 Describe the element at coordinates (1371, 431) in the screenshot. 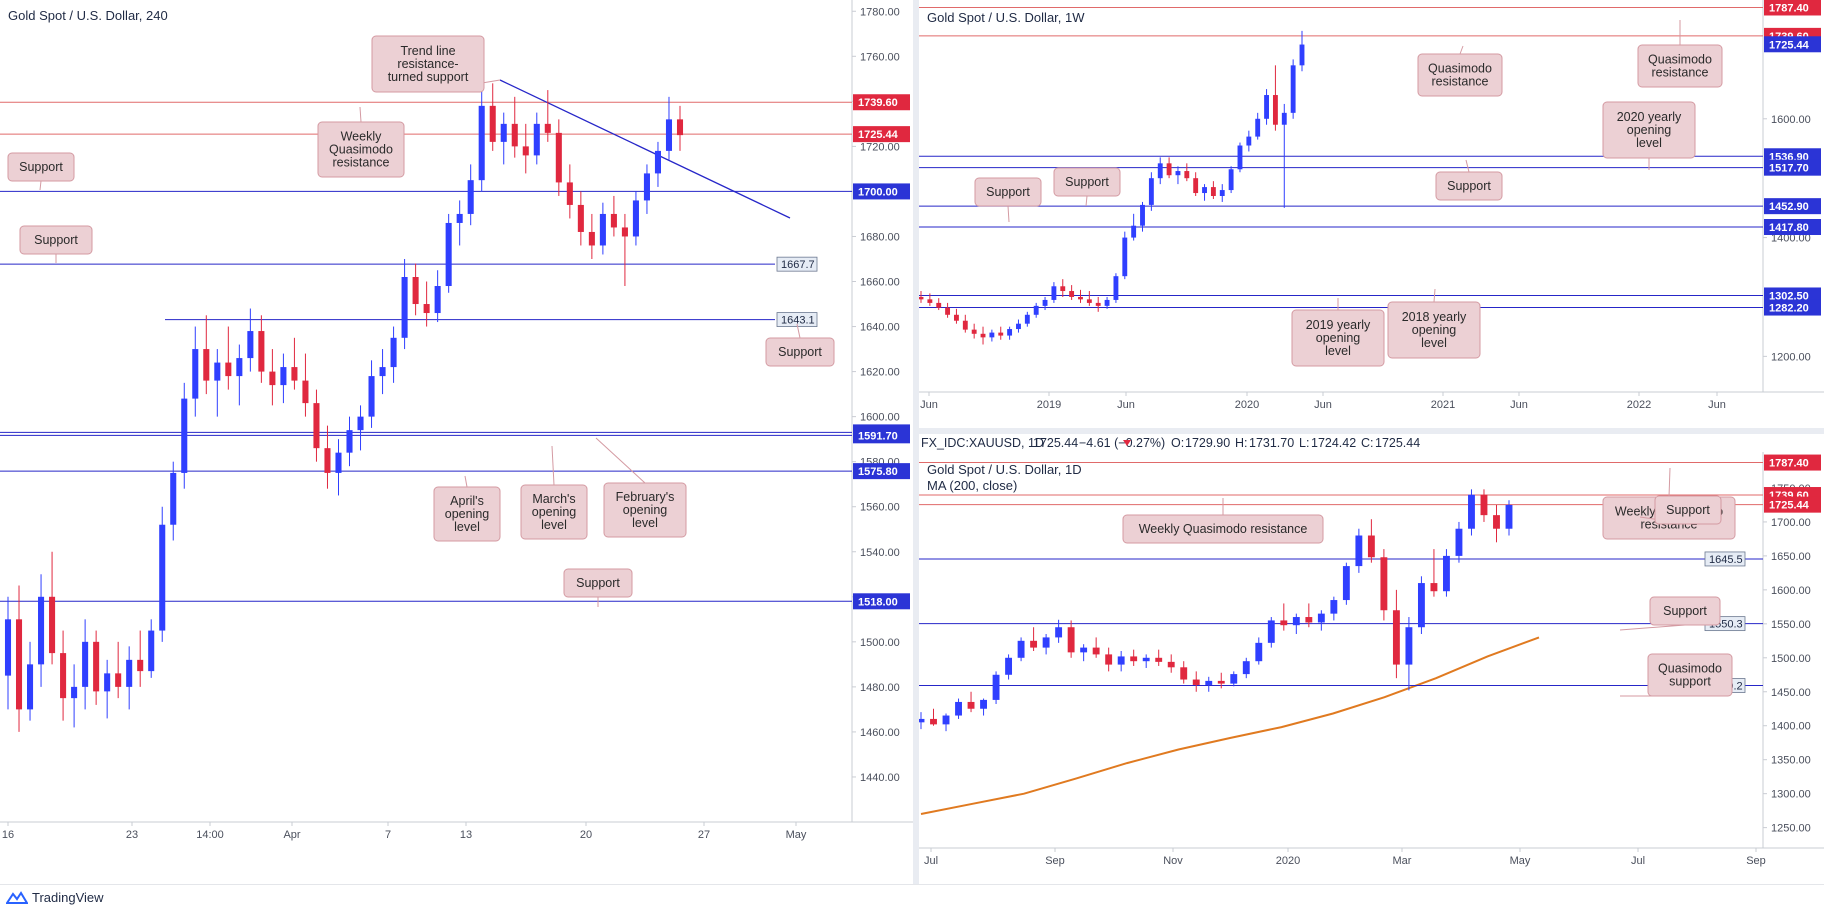

I see `pane-separator-horizontal` at that location.